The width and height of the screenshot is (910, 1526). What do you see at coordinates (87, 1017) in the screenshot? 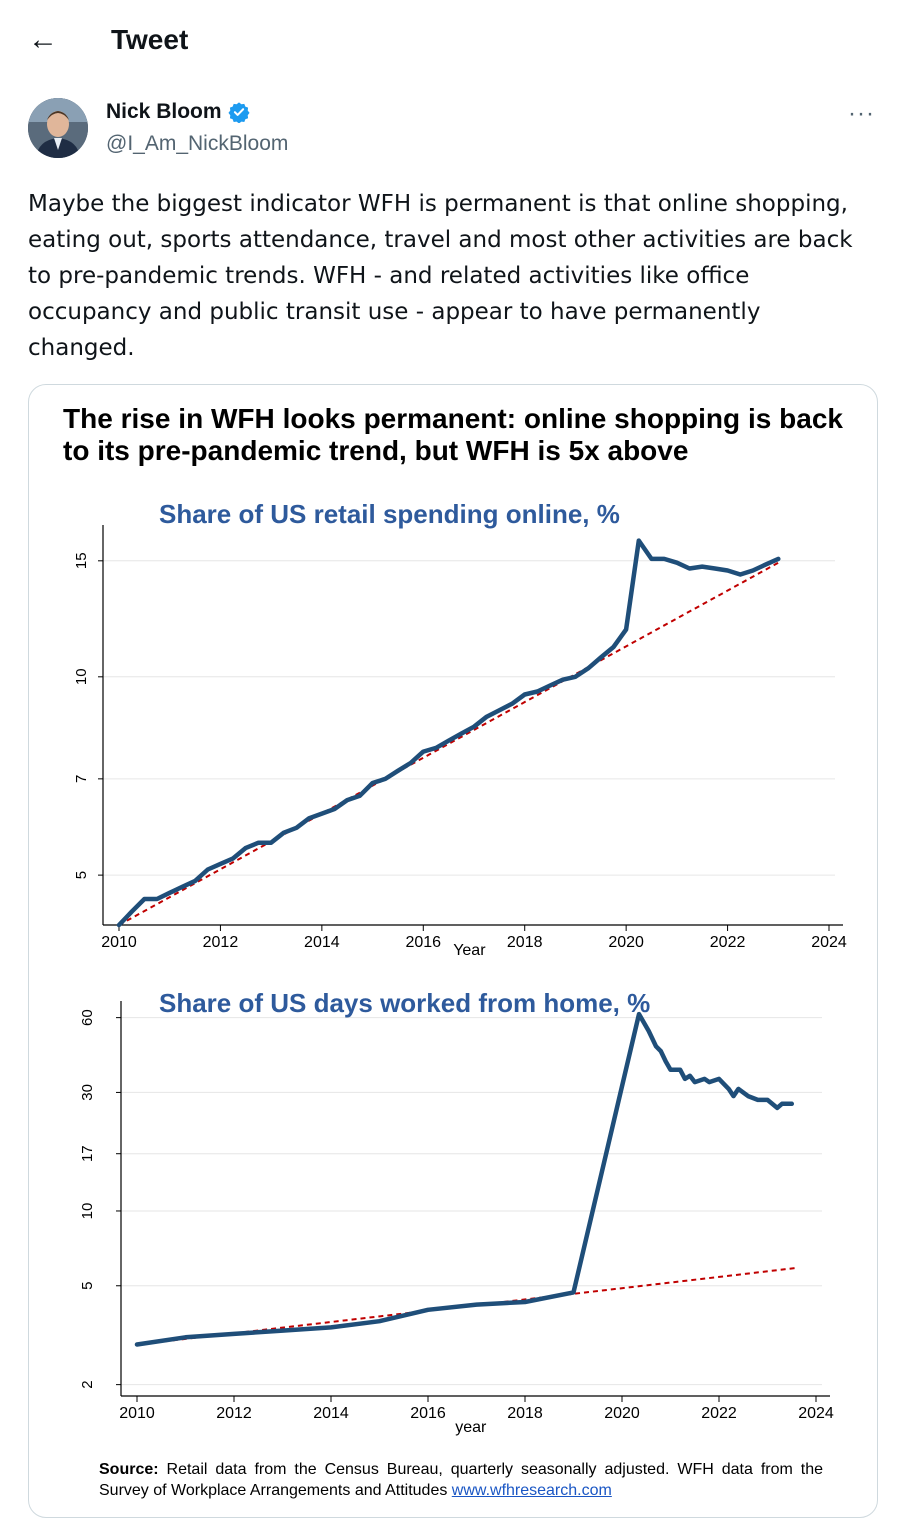
I see `y-tick-label: 60` at bounding box center [87, 1017].